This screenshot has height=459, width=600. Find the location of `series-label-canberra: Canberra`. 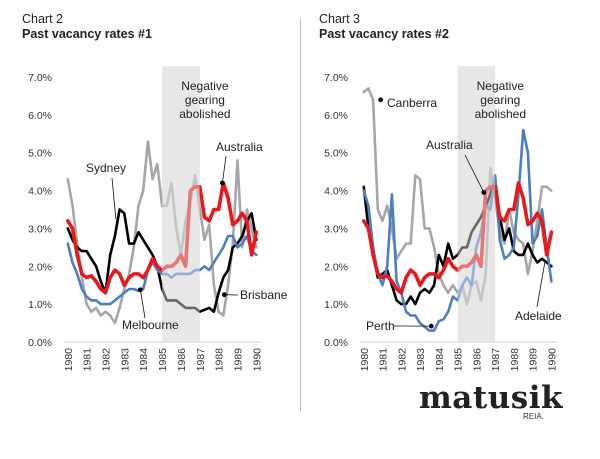

series-label-canberra: Canberra is located at coordinates (412, 103).